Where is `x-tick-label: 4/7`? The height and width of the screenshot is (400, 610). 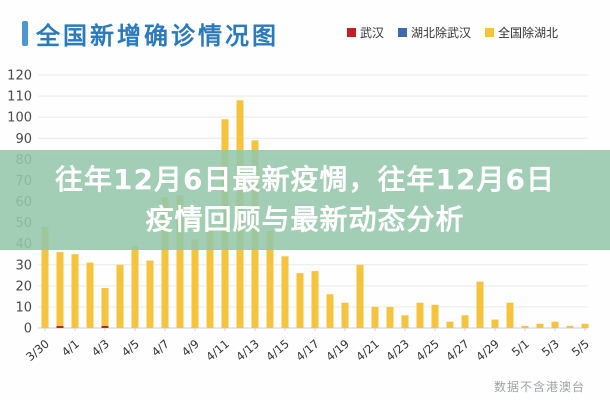
x-tick-label: 4/7 is located at coordinates (160, 348).